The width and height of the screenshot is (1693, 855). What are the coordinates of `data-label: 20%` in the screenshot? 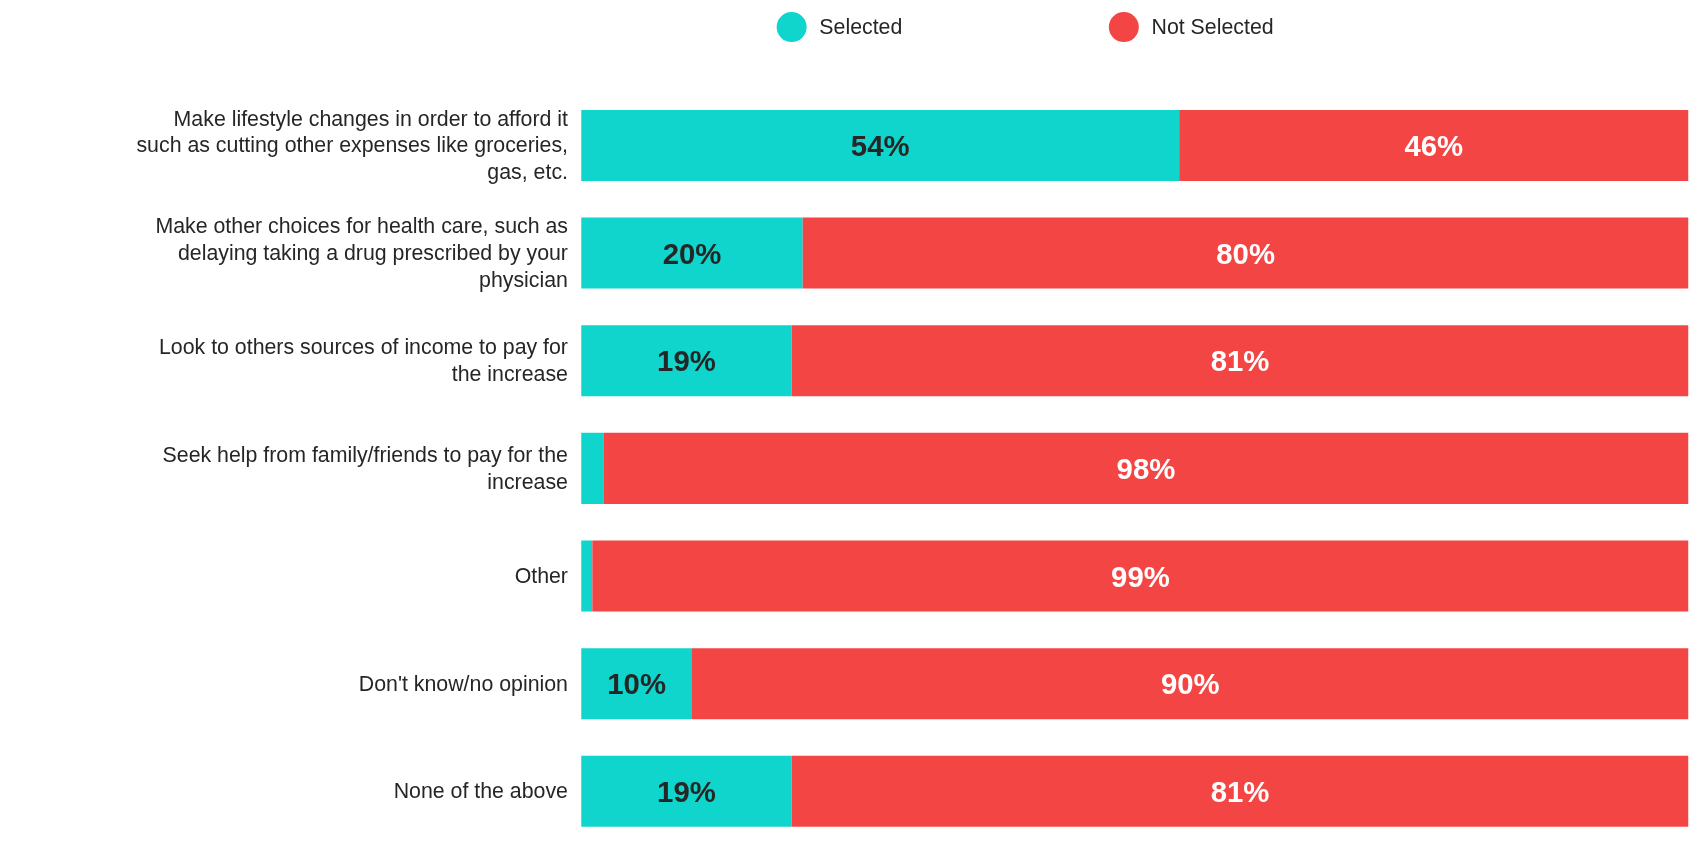 It's located at (692, 253).